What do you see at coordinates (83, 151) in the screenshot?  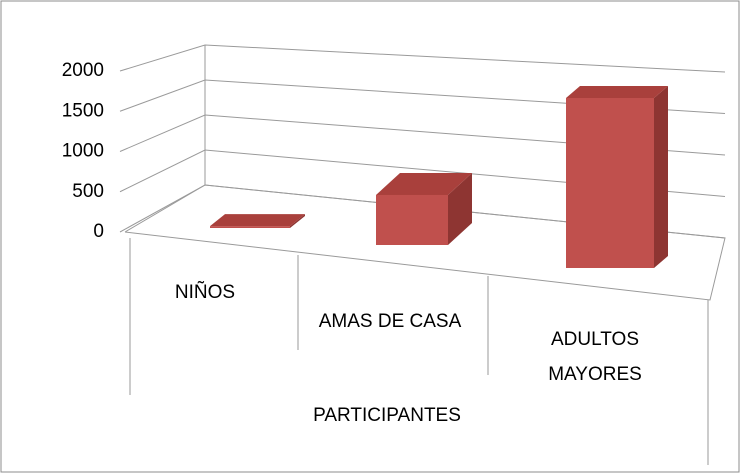 I see `y-tick-label: 1000` at bounding box center [83, 151].